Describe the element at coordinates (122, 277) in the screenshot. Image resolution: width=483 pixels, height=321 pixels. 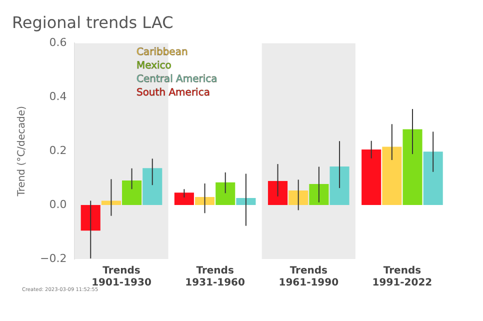
I see `x-tick-label: Trends 1901-1930` at that location.